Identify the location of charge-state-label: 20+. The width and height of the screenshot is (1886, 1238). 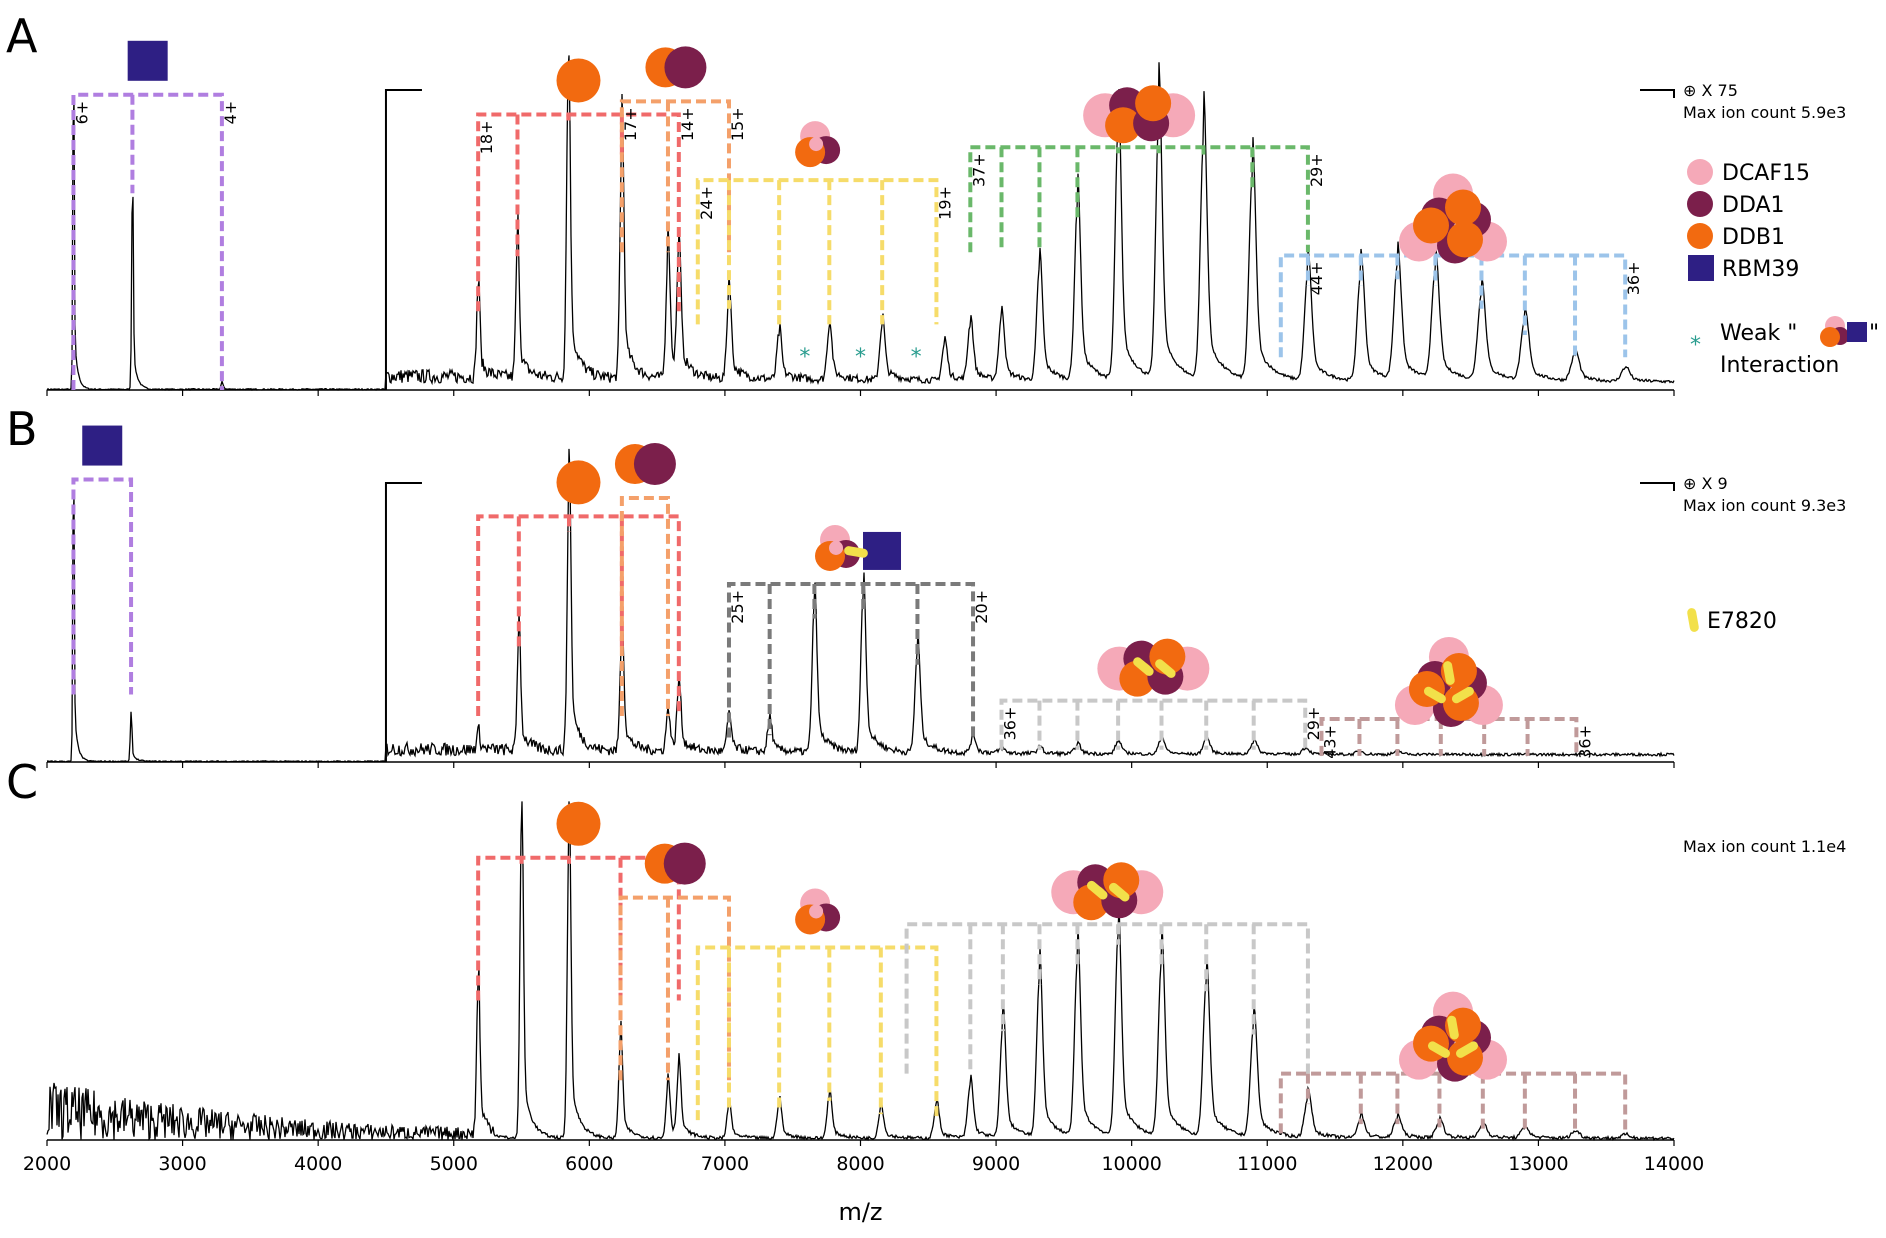
(981, 607).